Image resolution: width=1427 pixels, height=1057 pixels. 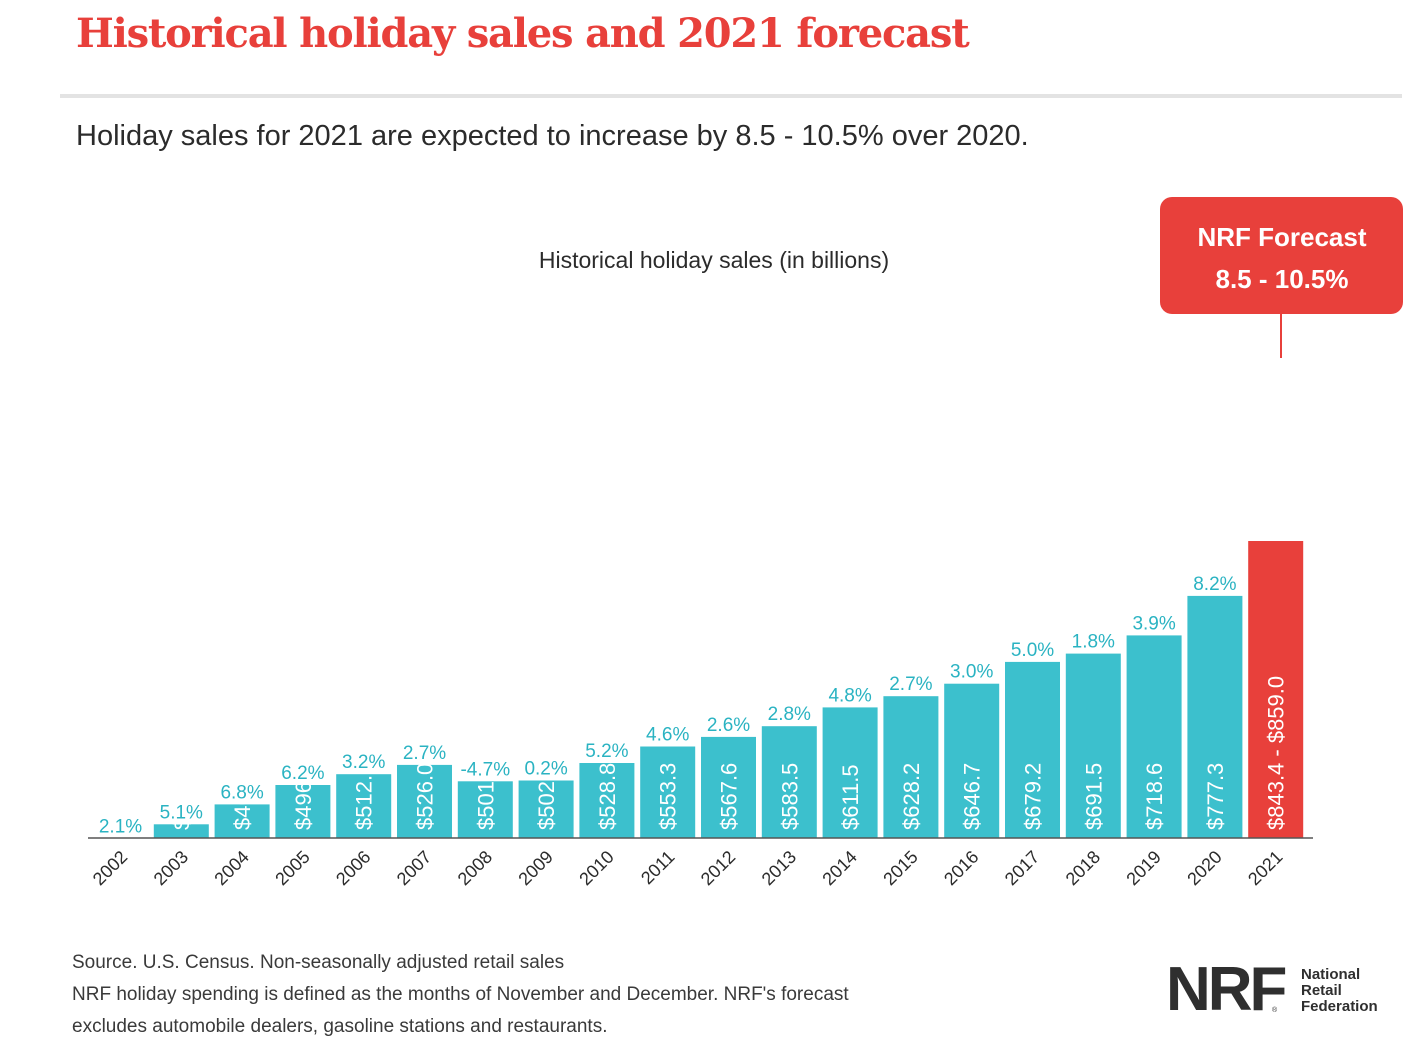 I want to click on value-label-2002: $416.4, so click(x=121, y=796).